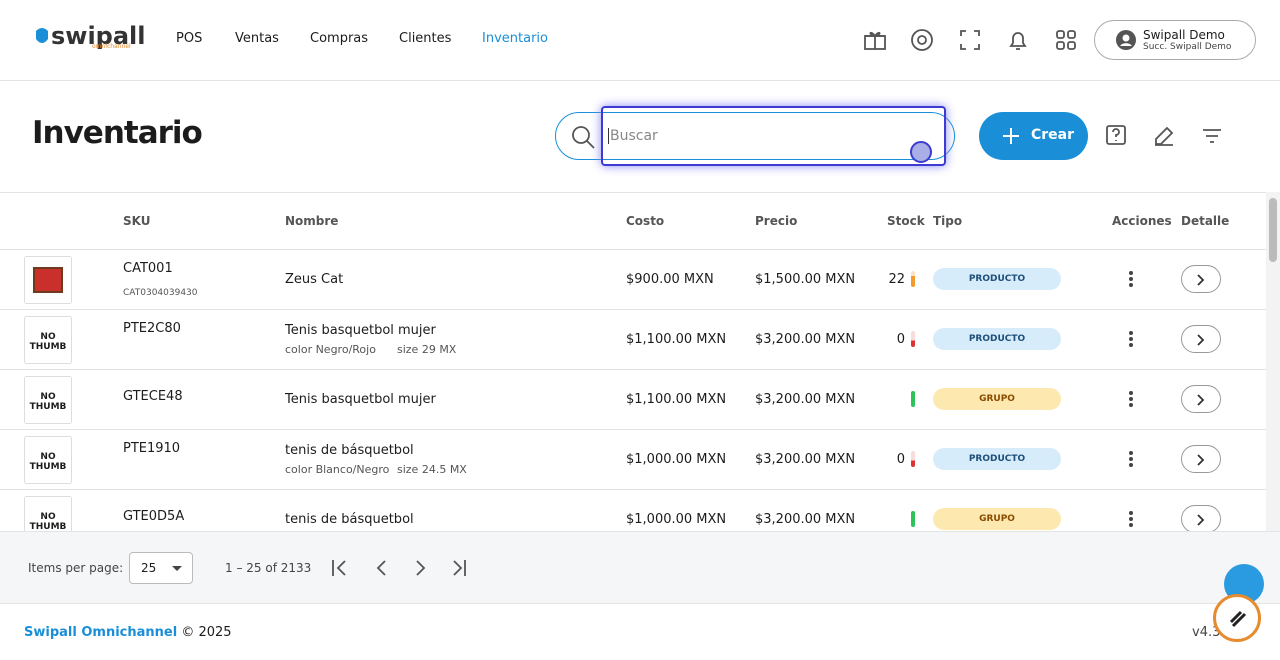 The height and width of the screenshot is (660, 1280). Describe the element at coordinates (268, 568) in the screenshot. I see `page-range: 1 – 25 of 2133` at that location.